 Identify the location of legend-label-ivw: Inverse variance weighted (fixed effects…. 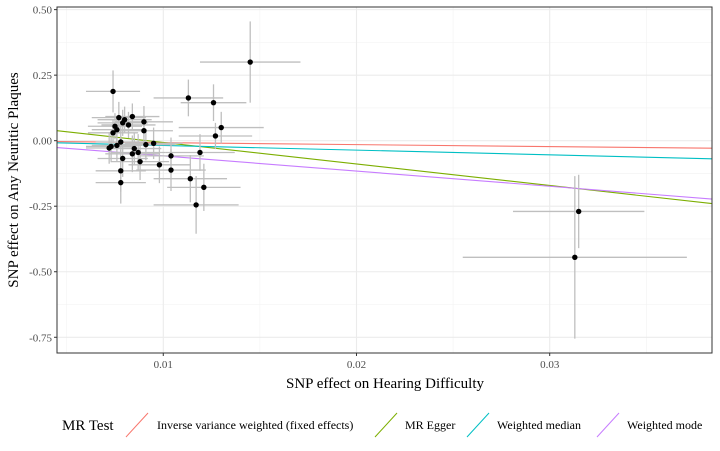
(255, 425).